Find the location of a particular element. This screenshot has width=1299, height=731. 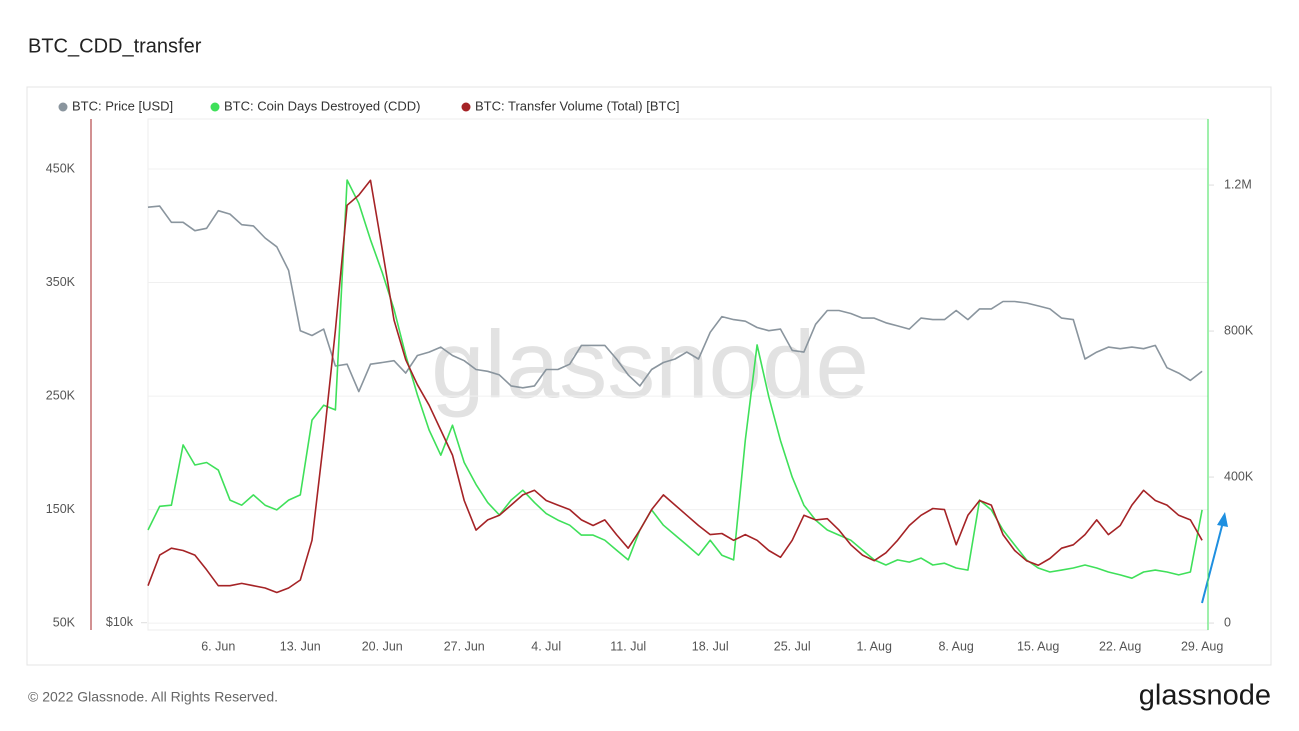

legend-label: BTC: Price [USD] is located at coordinates (122, 105).